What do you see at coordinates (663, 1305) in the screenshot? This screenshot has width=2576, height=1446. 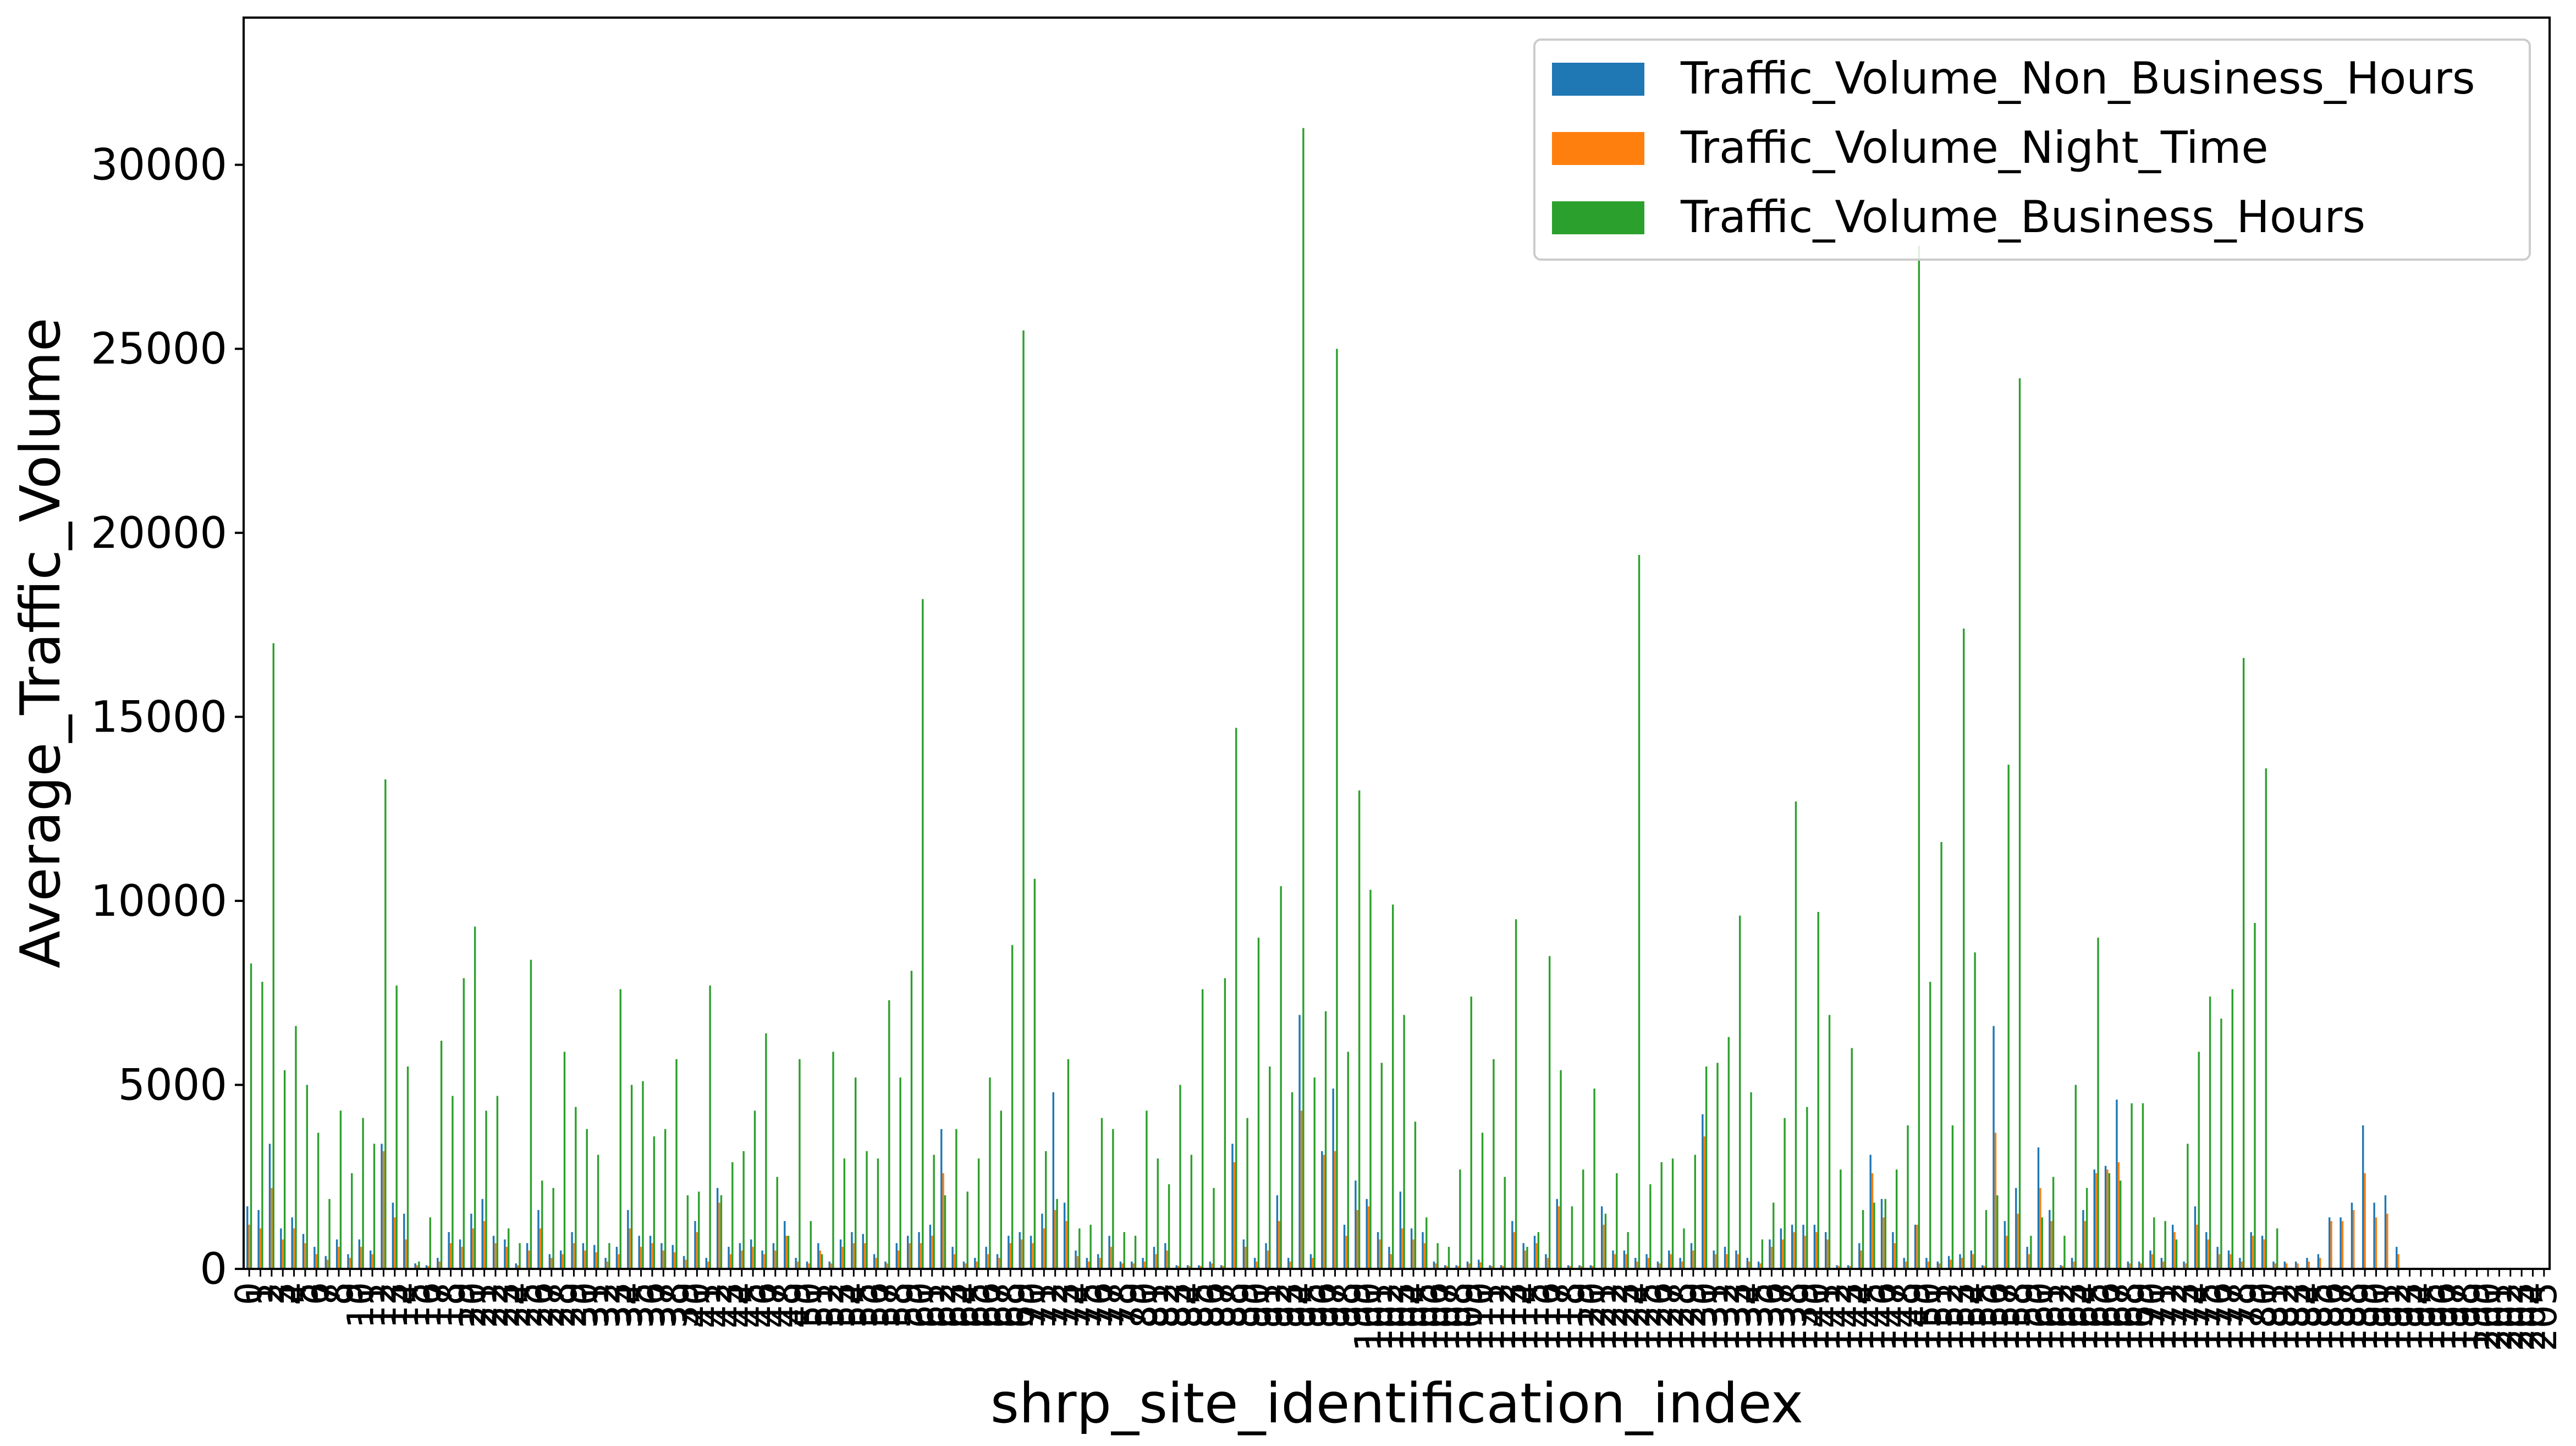 I see `x-tick-label: 37` at bounding box center [663, 1305].